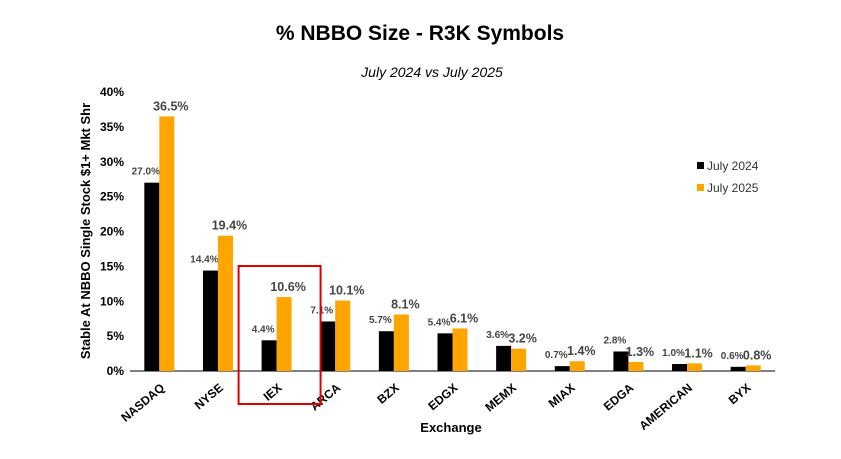 The image size is (841, 459). What do you see at coordinates (442, 397) in the screenshot?
I see `x-tick-label: EDGX` at bounding box center [442, 397].